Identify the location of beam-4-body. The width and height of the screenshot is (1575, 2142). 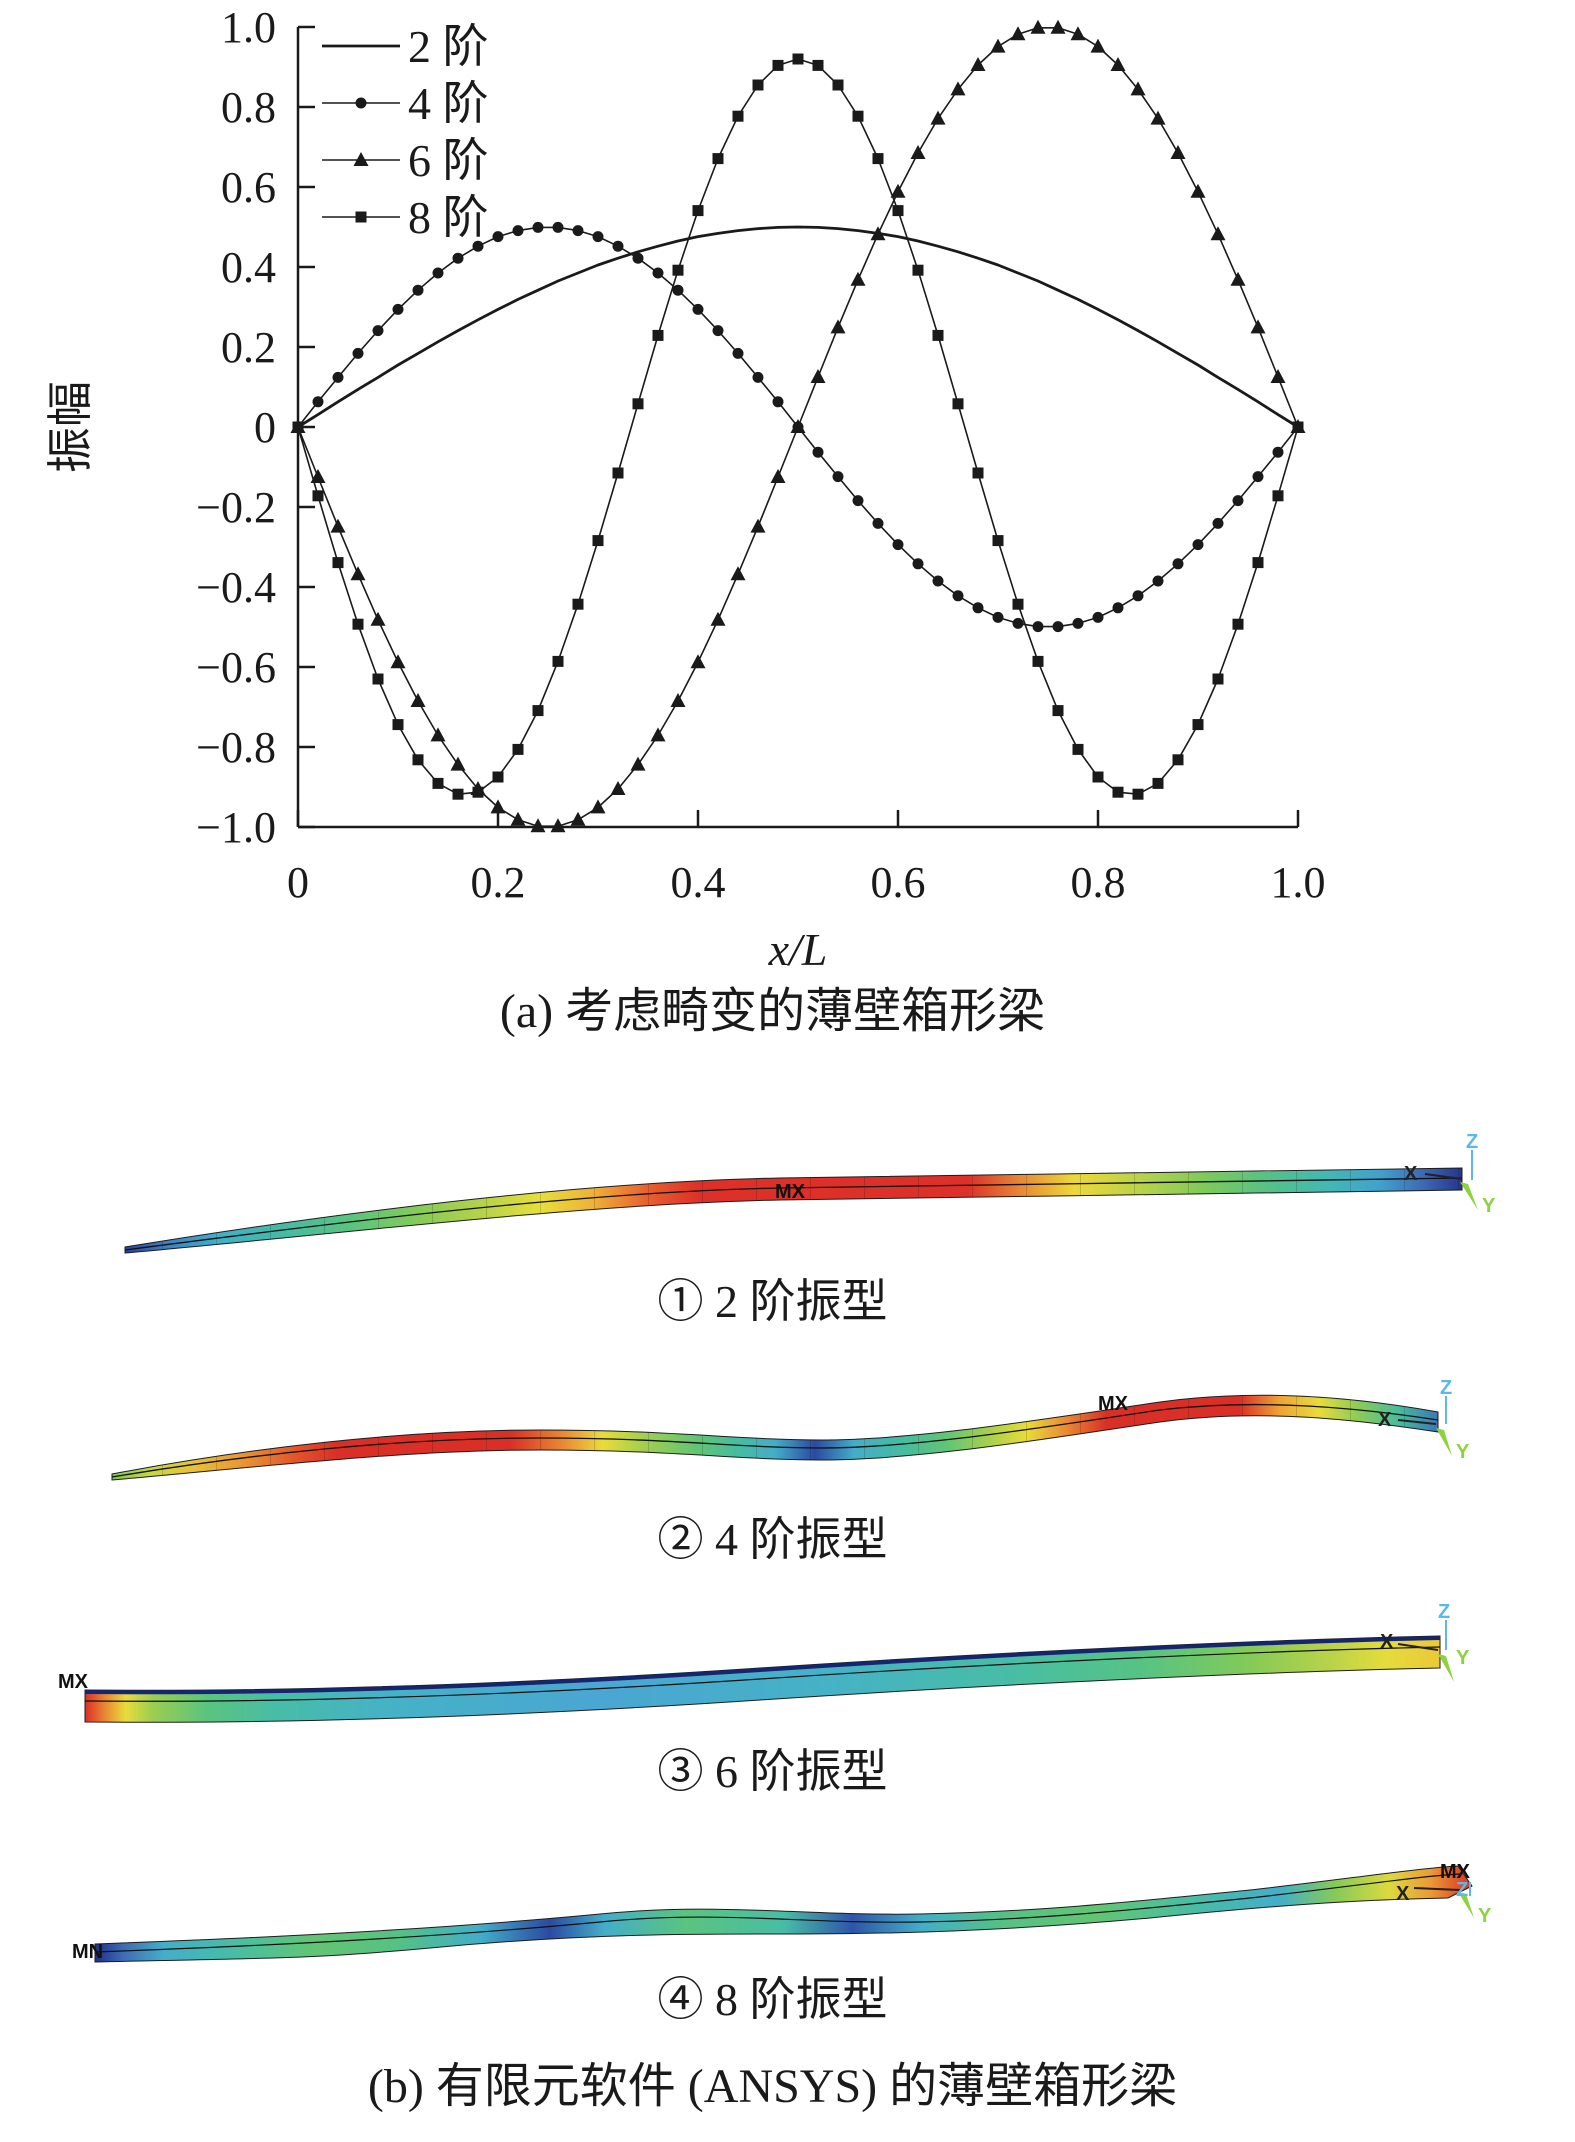
(783, 1914).